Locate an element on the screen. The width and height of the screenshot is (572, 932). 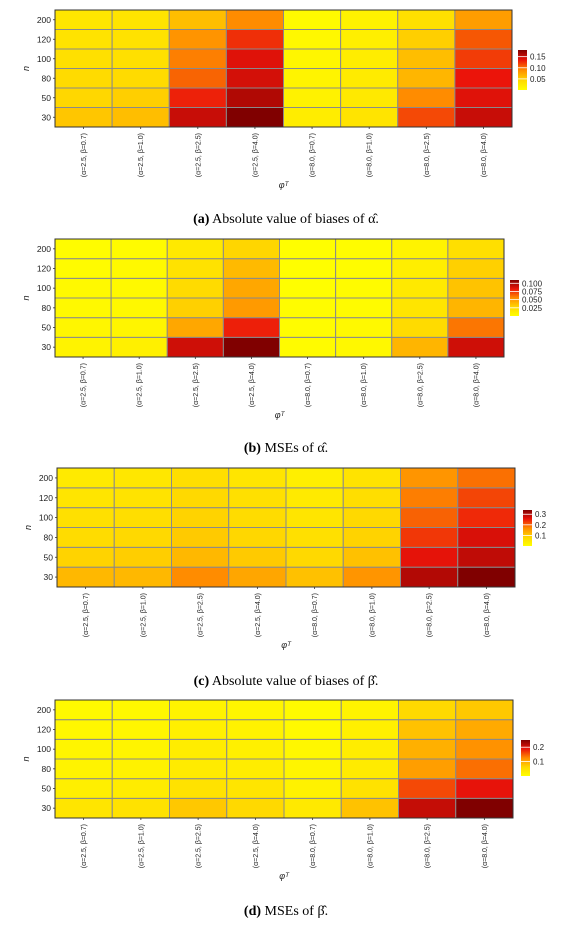
panel-b-x-tick-label: (α=8.0, β=2.5) is located at coordinates (420, 385).